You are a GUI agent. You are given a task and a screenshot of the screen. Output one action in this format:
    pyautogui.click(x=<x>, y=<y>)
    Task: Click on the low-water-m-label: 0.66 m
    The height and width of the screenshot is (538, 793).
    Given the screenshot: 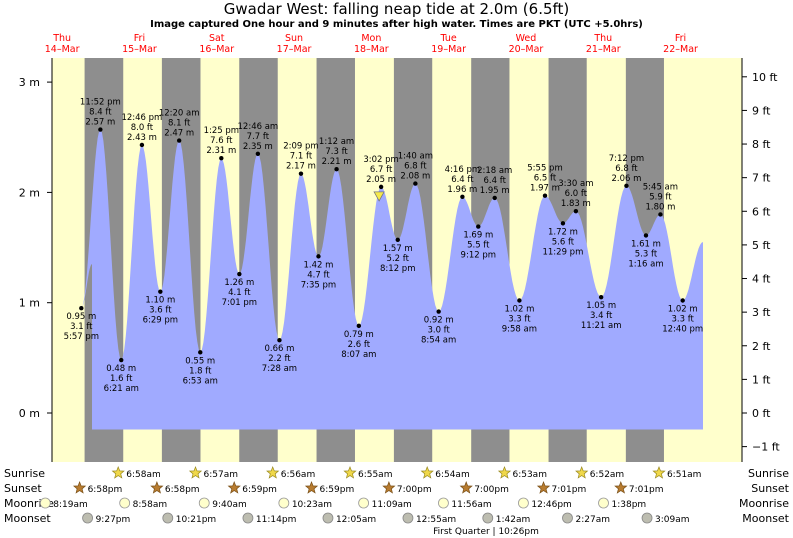 What is the action you would take?
    pyautogui.click(x=279, y=349)
    